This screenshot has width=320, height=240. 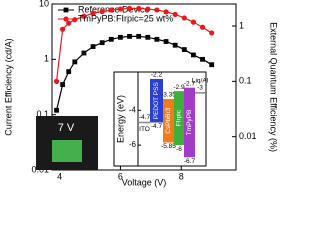 I want to click on y-axis-label: Current Efficiency (cd/A), so click(x=8, y=86).